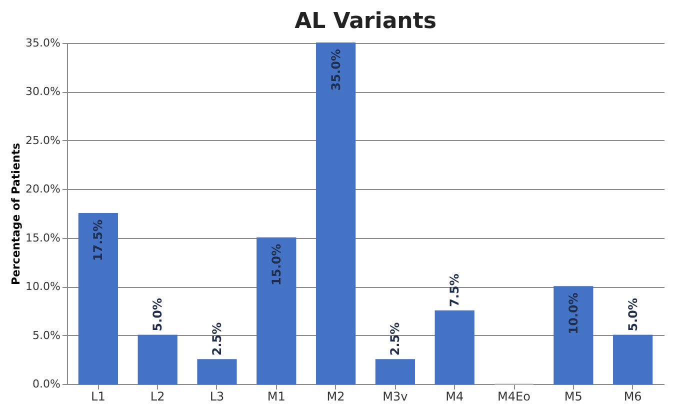 The height and width of the screenshot is (412, 674). Describe the element at coordinates (217, 397) in the screenshot. I see `x-tick-label: L3` at that location.